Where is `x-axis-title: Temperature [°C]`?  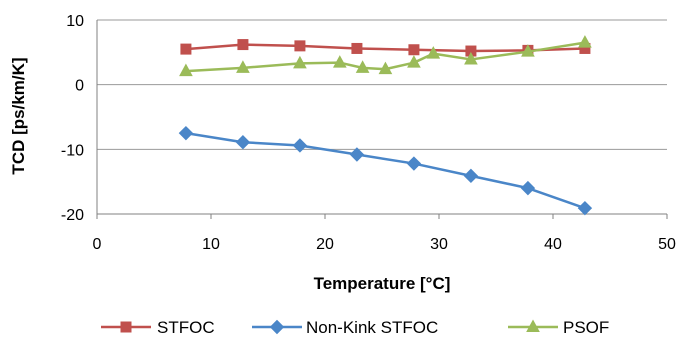 x-axis-title: Temperature [°C] is located at coordinates (382, 283).